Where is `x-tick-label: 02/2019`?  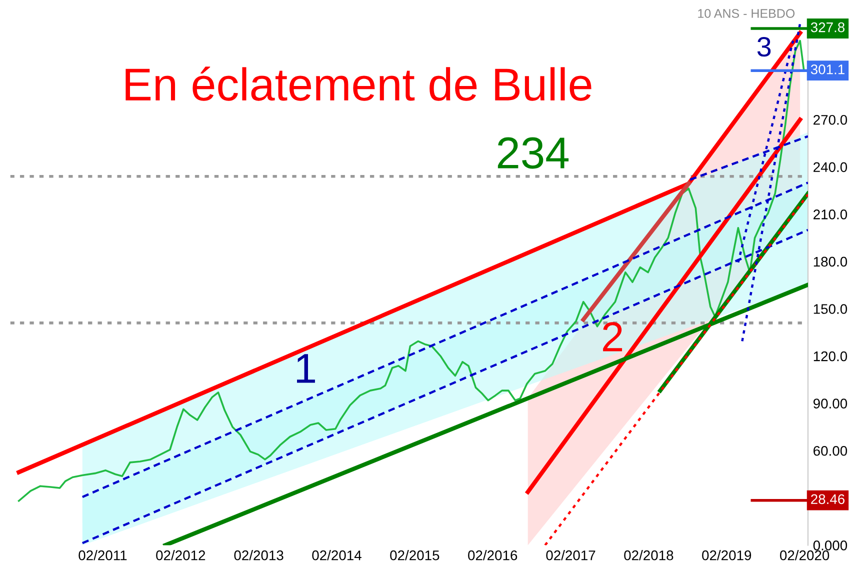 x-tick-label: 02/2019 is located at coordinates (727, 555).